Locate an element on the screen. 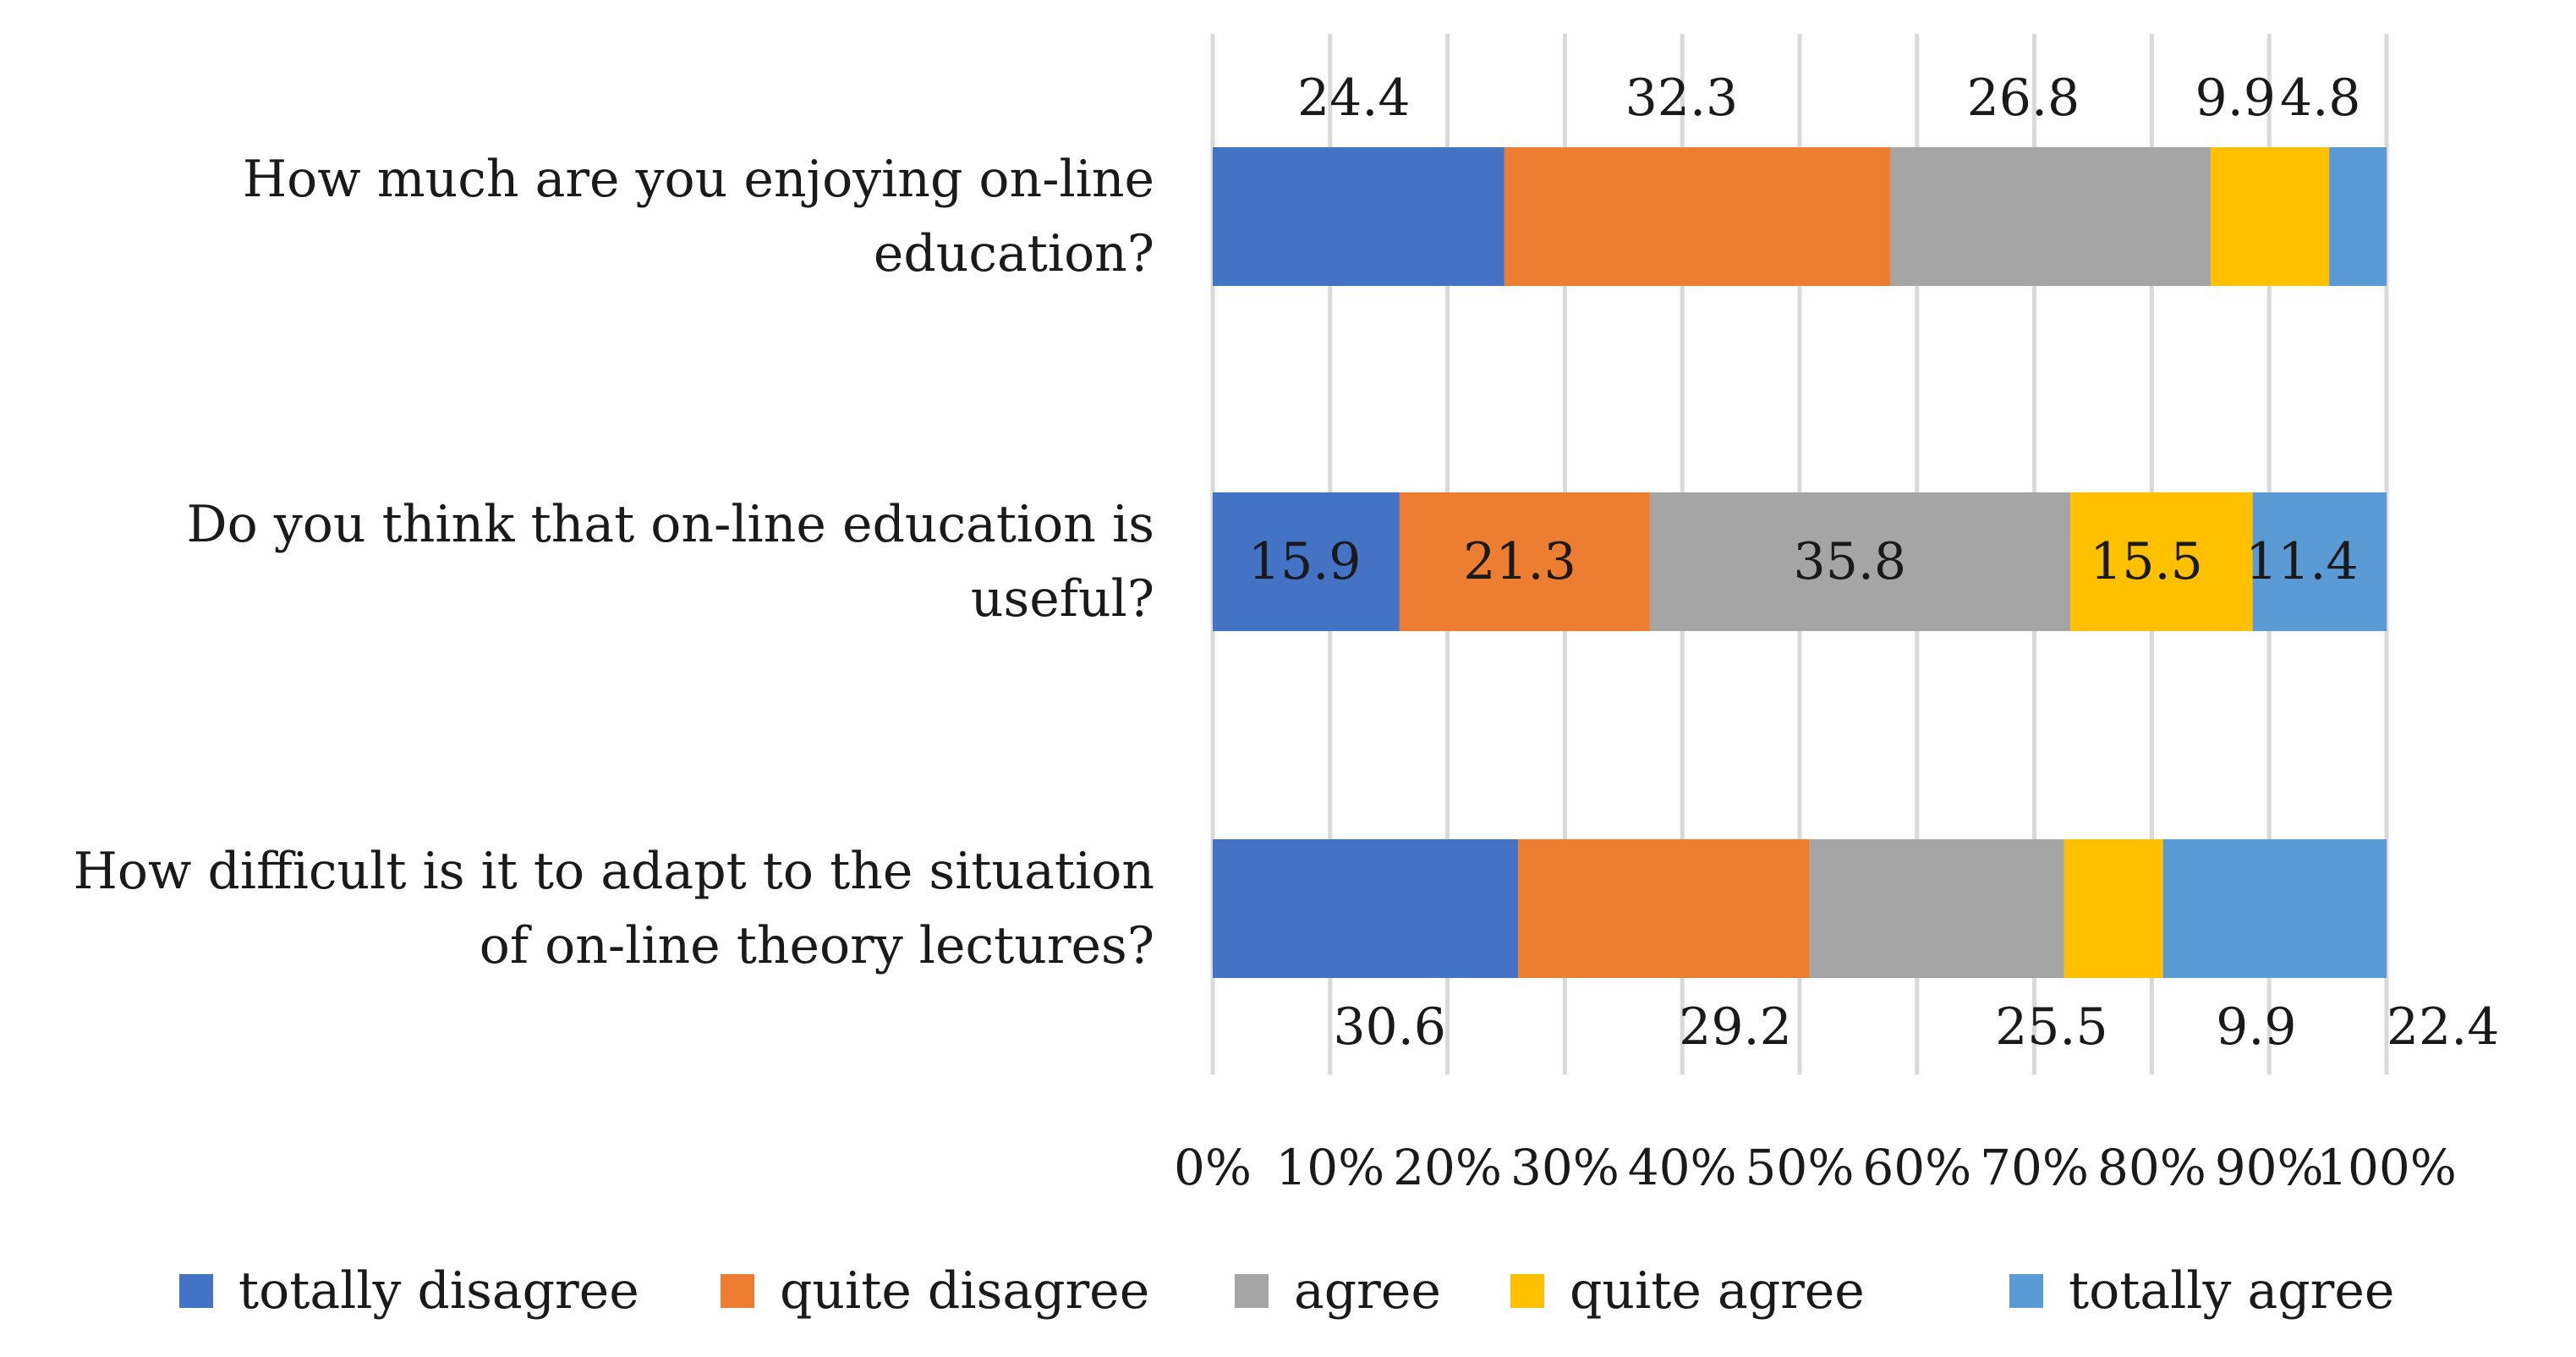 The width and height of the screenshot is (2576, 1357). x-tick-label: 20% is located at coordinates (1447, 1167).